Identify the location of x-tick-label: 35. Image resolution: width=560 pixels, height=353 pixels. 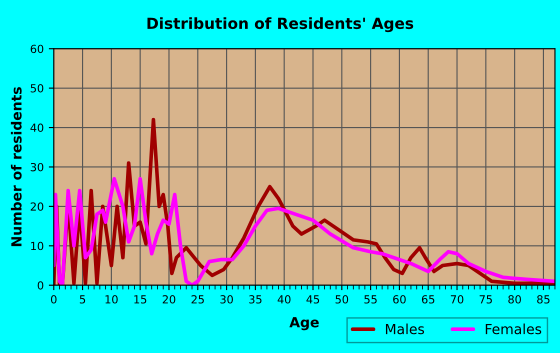
(255, 299).